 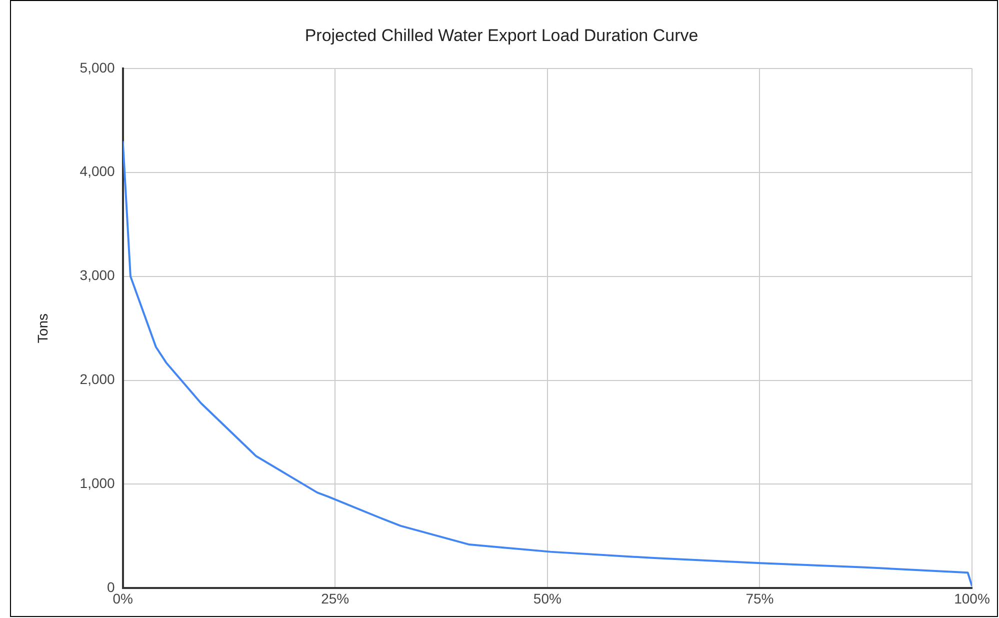 I want to click on y-axis-title: Tons, so click(x=42, y=329).